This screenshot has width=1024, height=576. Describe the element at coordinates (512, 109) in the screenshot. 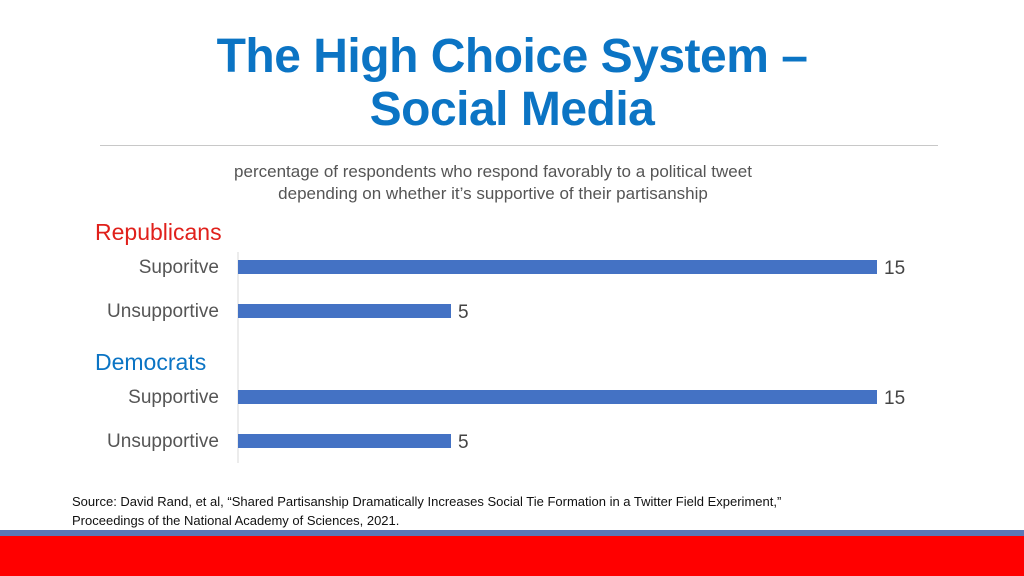

I see `title-line-2: Social Media` at that location.